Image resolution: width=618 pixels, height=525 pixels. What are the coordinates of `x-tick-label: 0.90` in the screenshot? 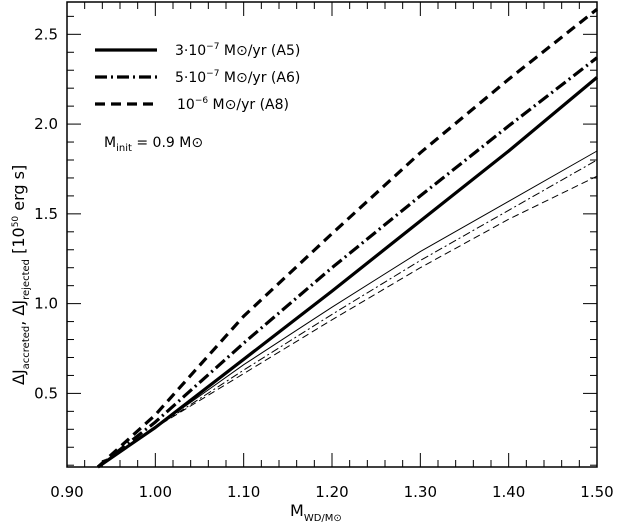 It's located at (66, 492).